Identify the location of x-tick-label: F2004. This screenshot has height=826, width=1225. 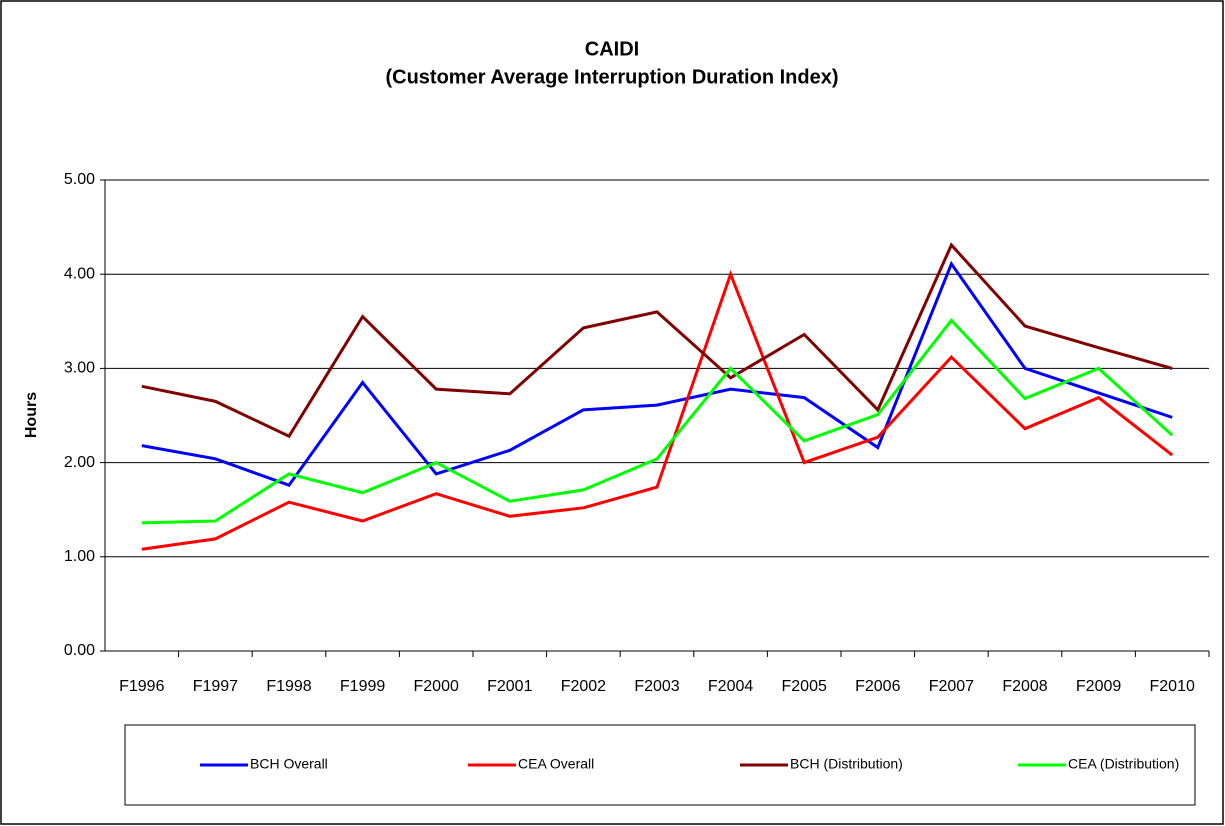
(730, 686).